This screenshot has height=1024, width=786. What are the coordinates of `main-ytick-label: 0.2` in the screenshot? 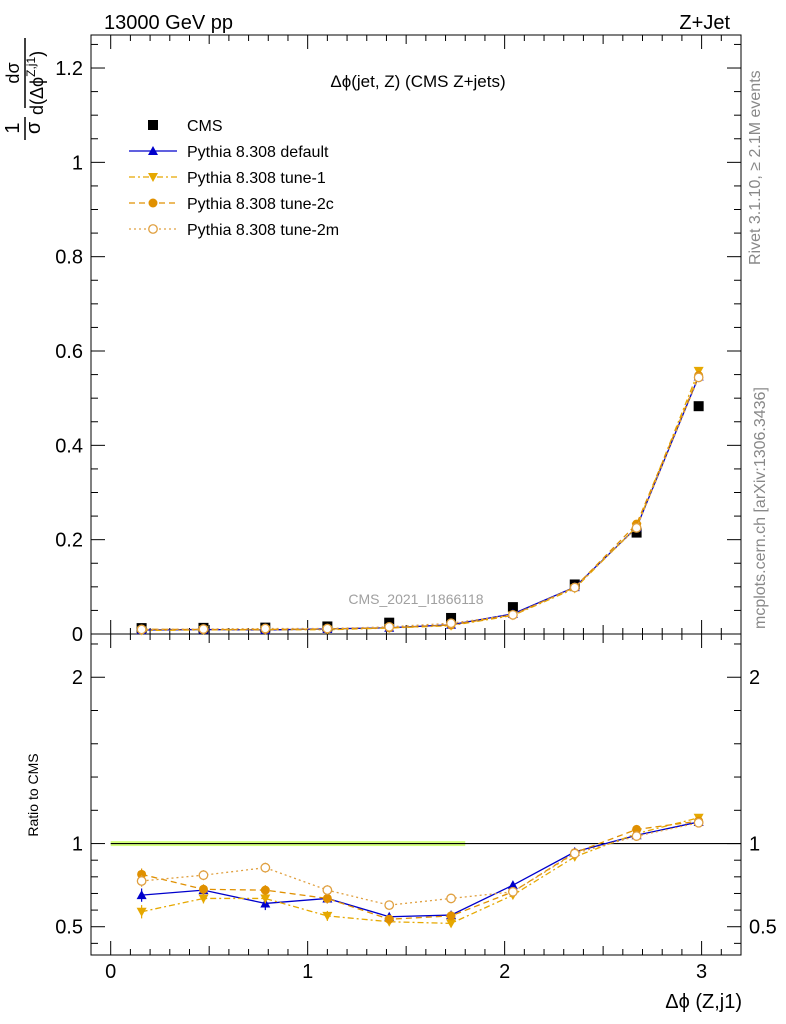 It's located at (69, 541).